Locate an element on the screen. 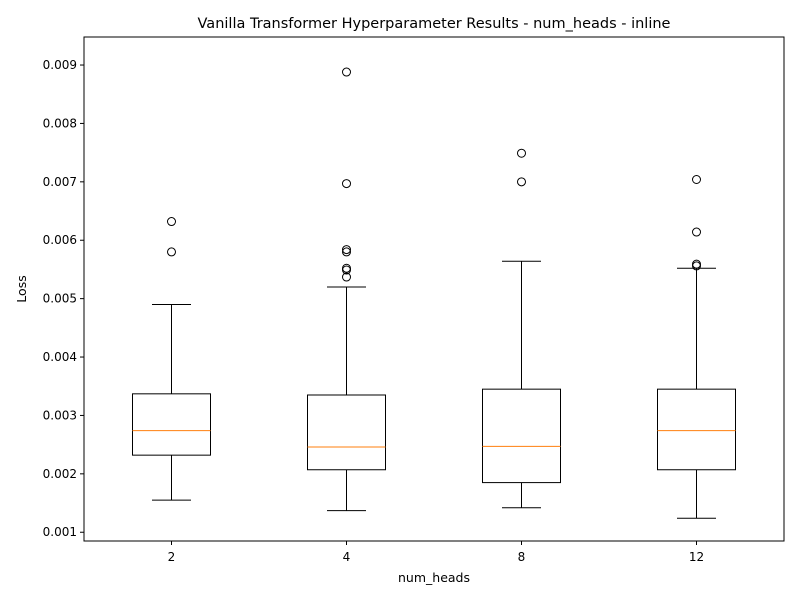 This screenshot has width=800, height=600. y-tick-label: 0.004 is located at coordinates (60, 357).